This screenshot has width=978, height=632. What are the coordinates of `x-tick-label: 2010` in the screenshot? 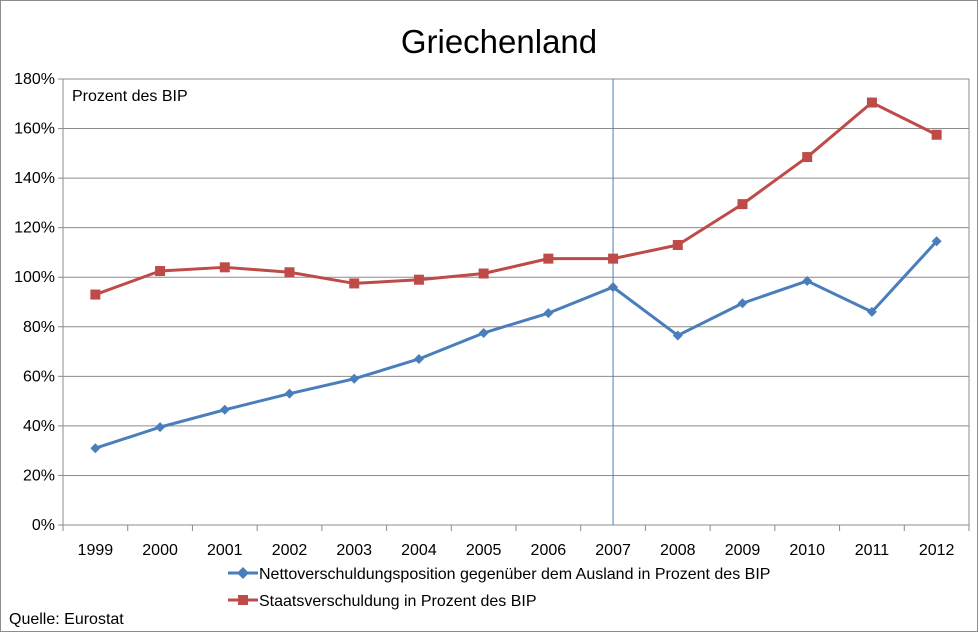 It's located at (807, 550).